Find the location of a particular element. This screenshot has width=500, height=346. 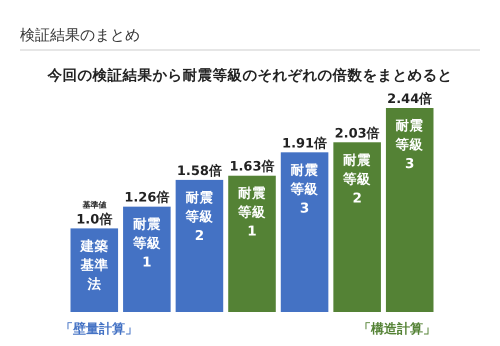

x-tick-label: 建築基準法 is located at coordinates (93, 265).